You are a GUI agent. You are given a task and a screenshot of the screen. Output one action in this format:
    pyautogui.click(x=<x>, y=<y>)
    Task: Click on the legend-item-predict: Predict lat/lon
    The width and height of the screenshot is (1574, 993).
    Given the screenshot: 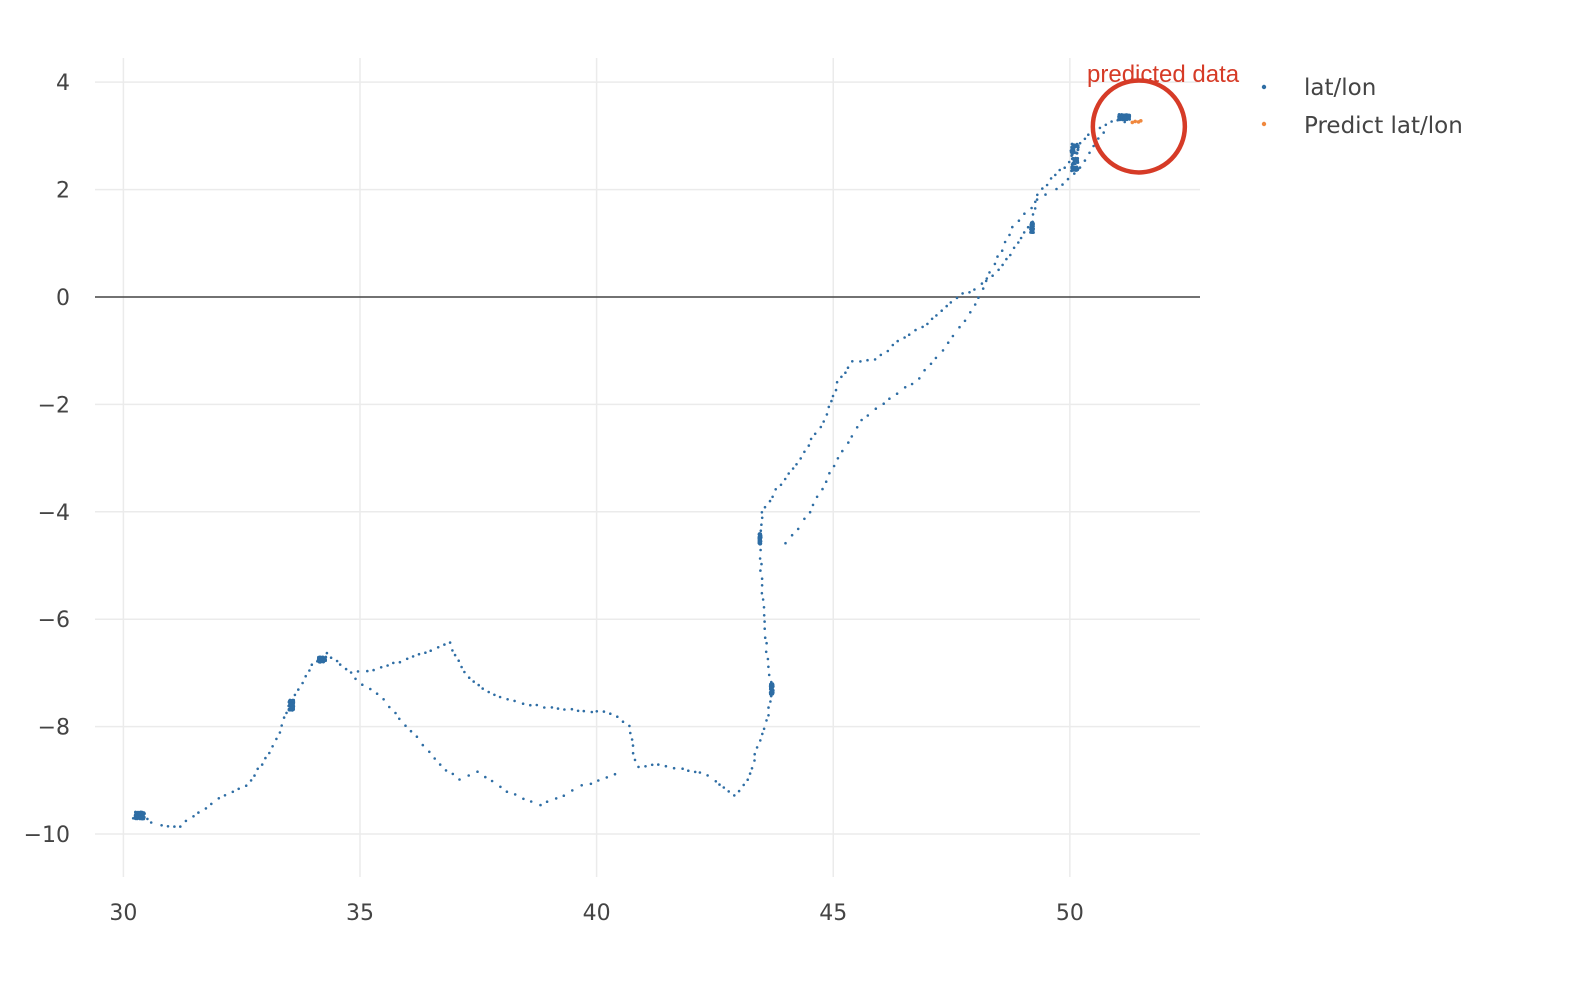 What is the action you would take?
    pyautogui.click(x=1362, y=126)
    